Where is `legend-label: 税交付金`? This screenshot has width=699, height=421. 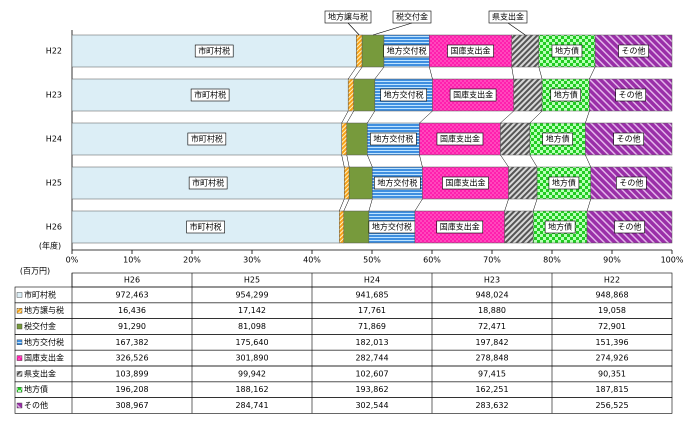
legend-label: 税交付金 is located at coordinates (40, 326).